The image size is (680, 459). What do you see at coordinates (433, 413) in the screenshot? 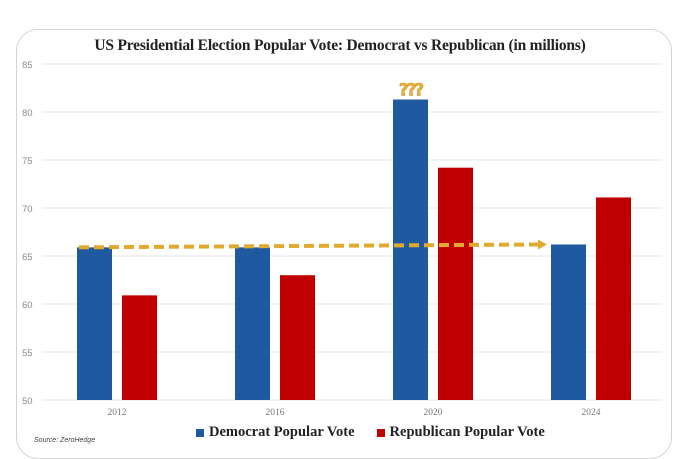
I see `x-tick-2020: 2020` at bounding box center [433, 413].